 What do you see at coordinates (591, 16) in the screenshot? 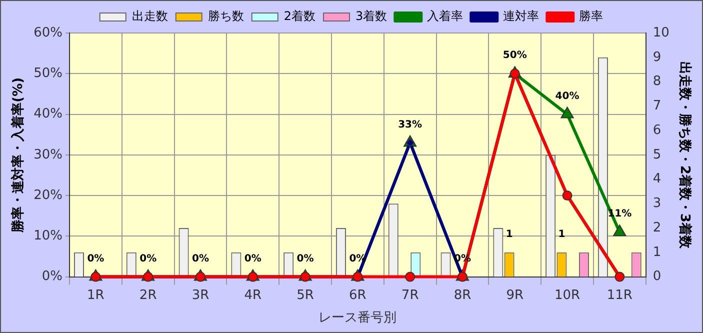
I see `legend-label: 勝率` at bounding box center [591, 16].